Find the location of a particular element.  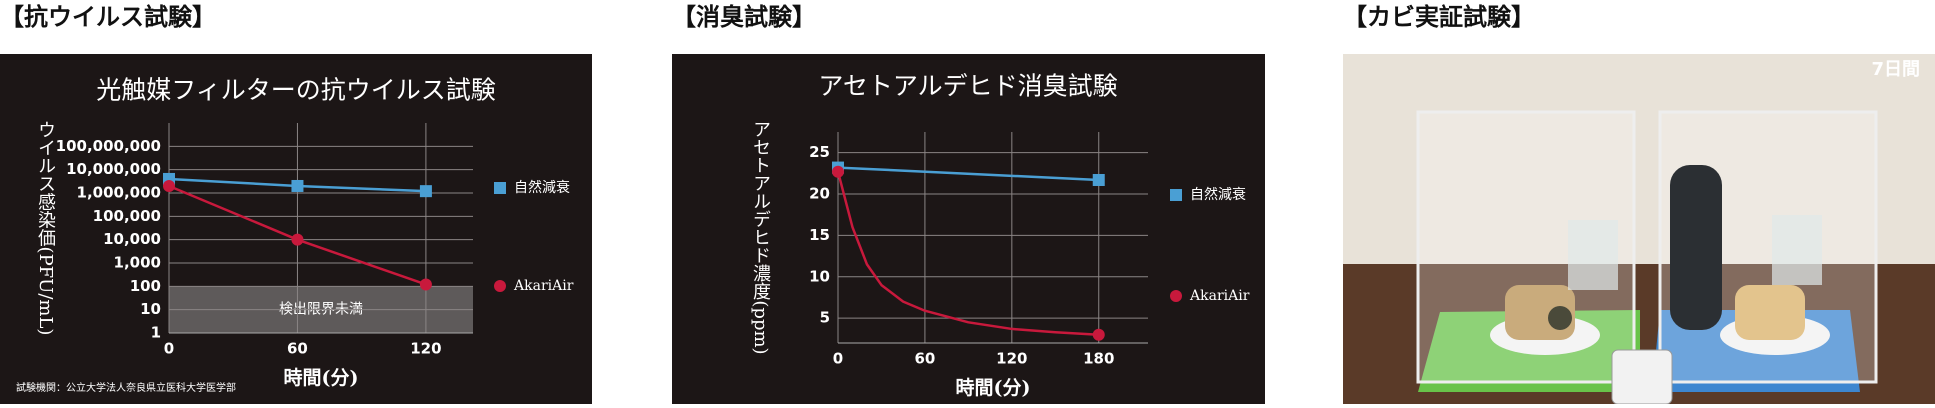

bread is located at coordinates (1770, 312).